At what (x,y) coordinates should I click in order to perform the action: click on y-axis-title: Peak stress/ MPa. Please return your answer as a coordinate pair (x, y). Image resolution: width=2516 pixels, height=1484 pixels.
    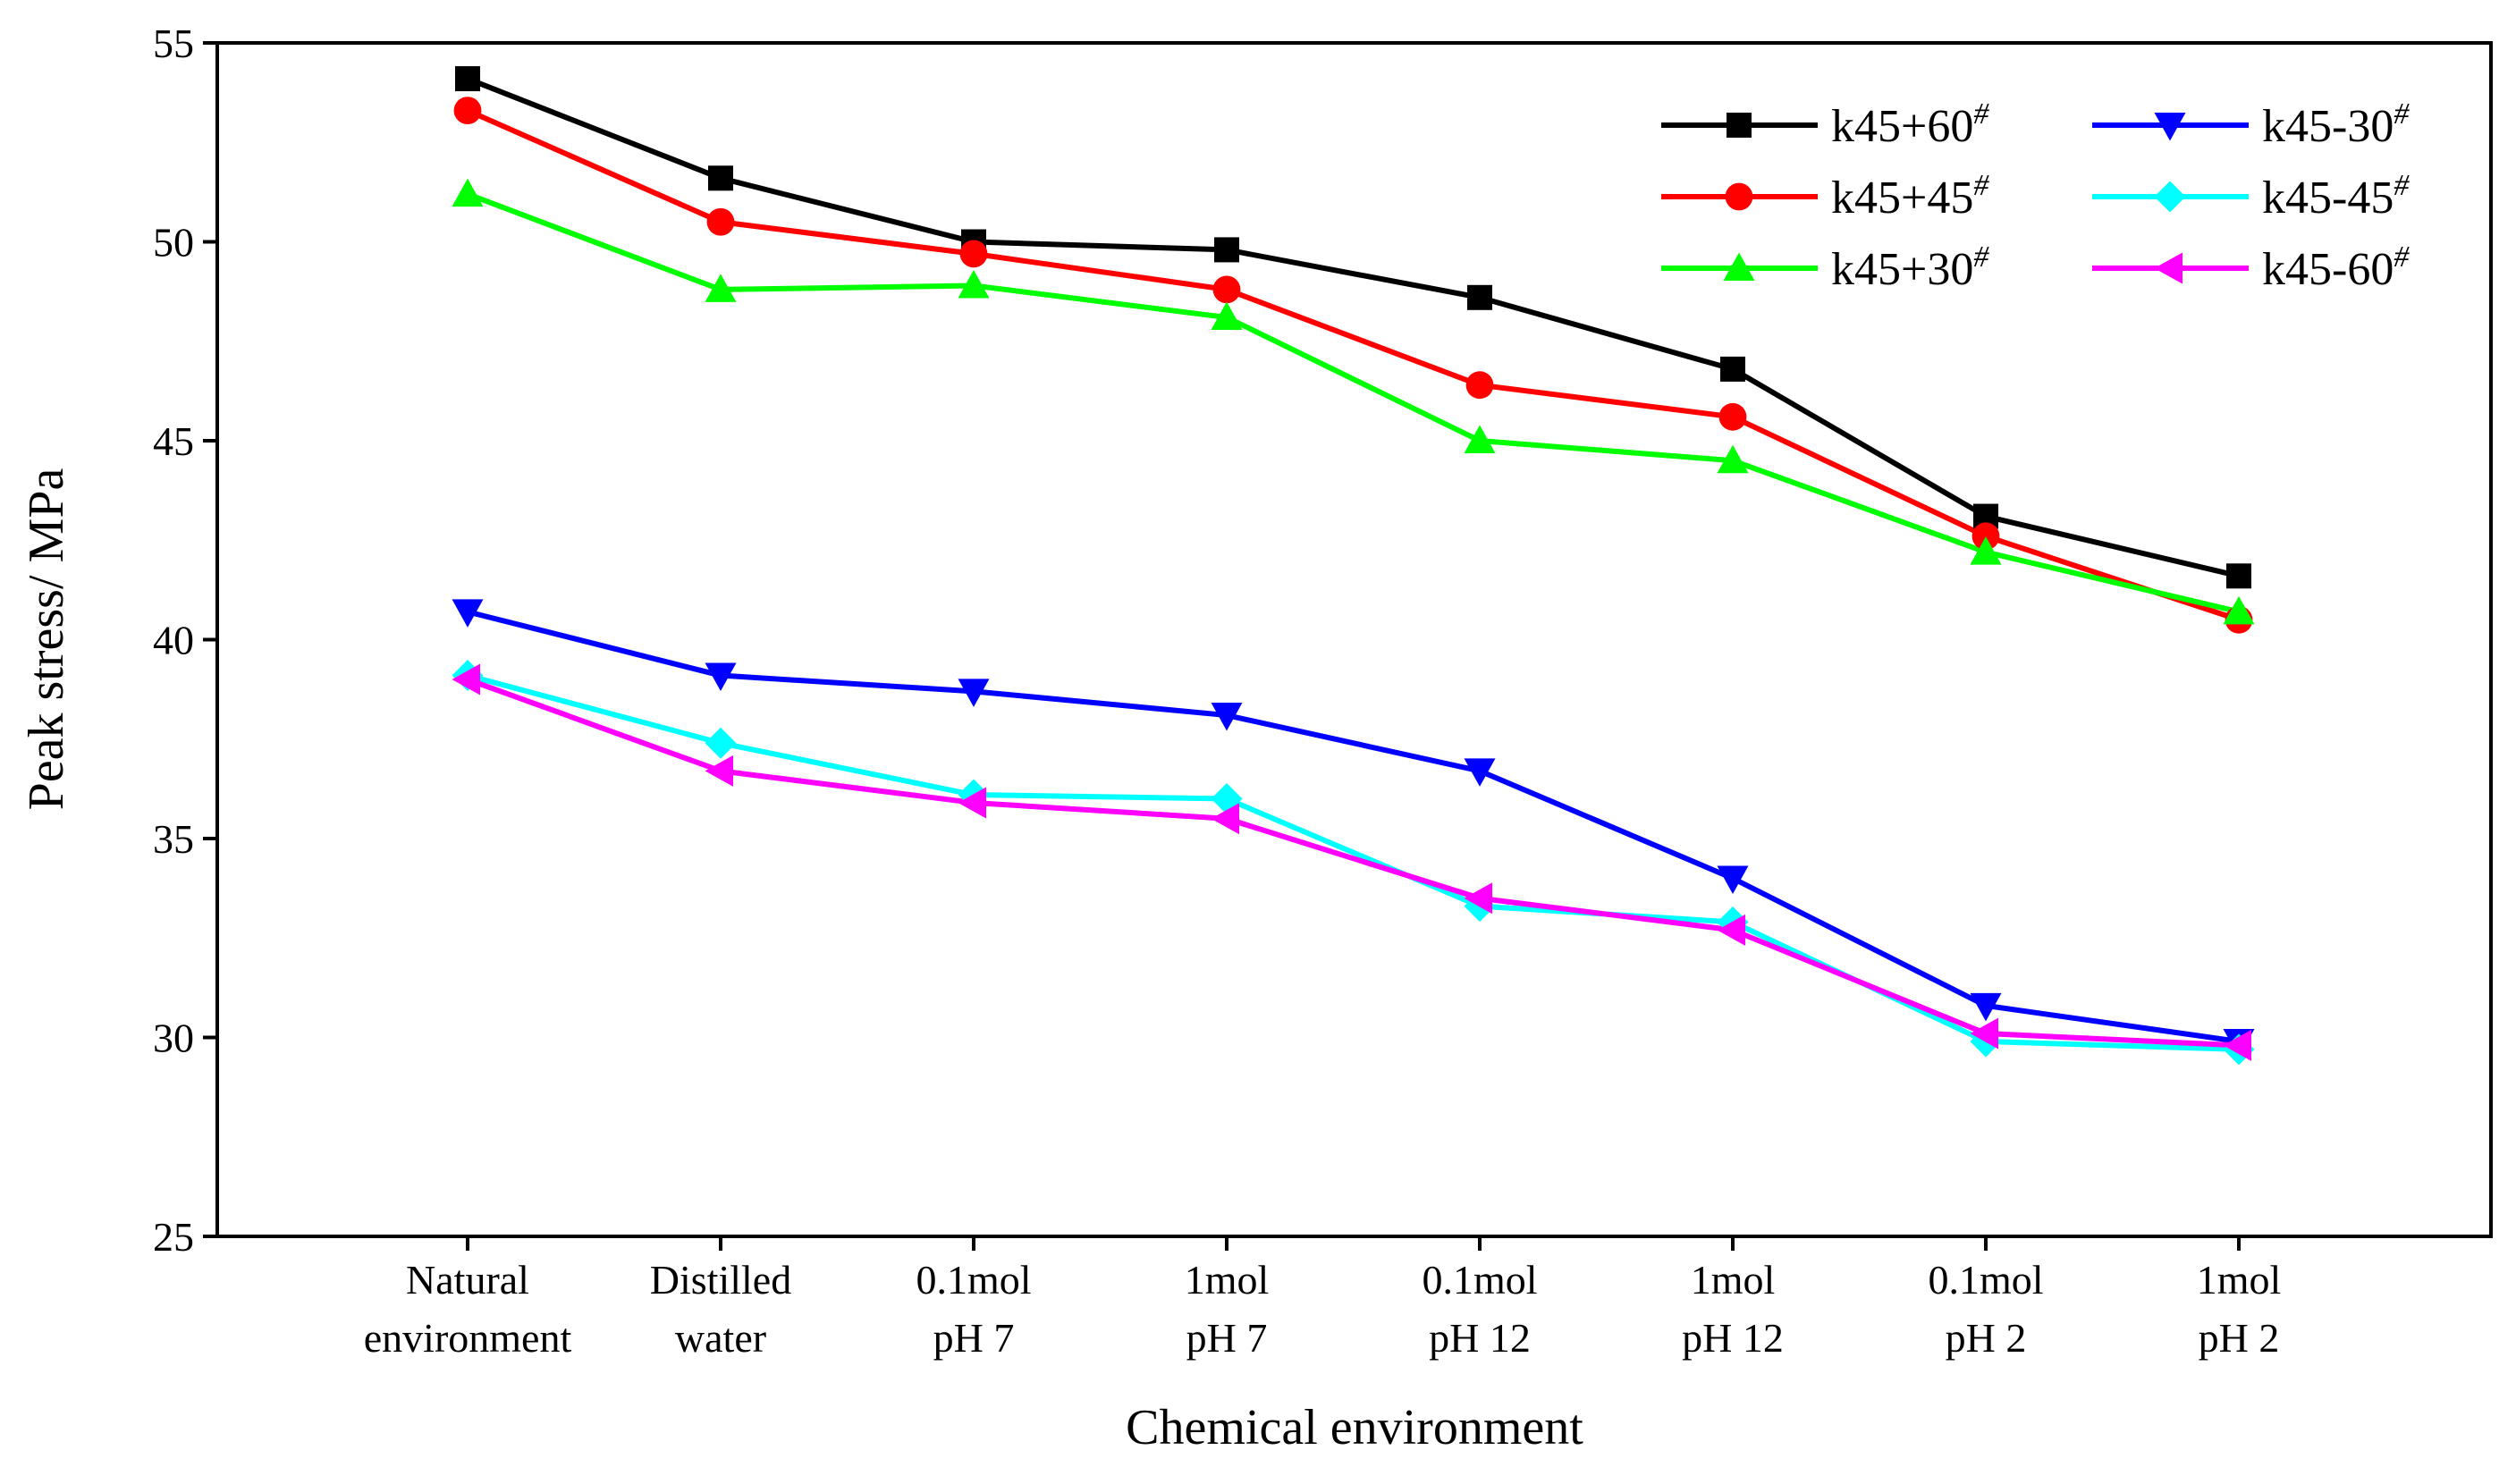
    Looking at the image, I should click on (46, 639).